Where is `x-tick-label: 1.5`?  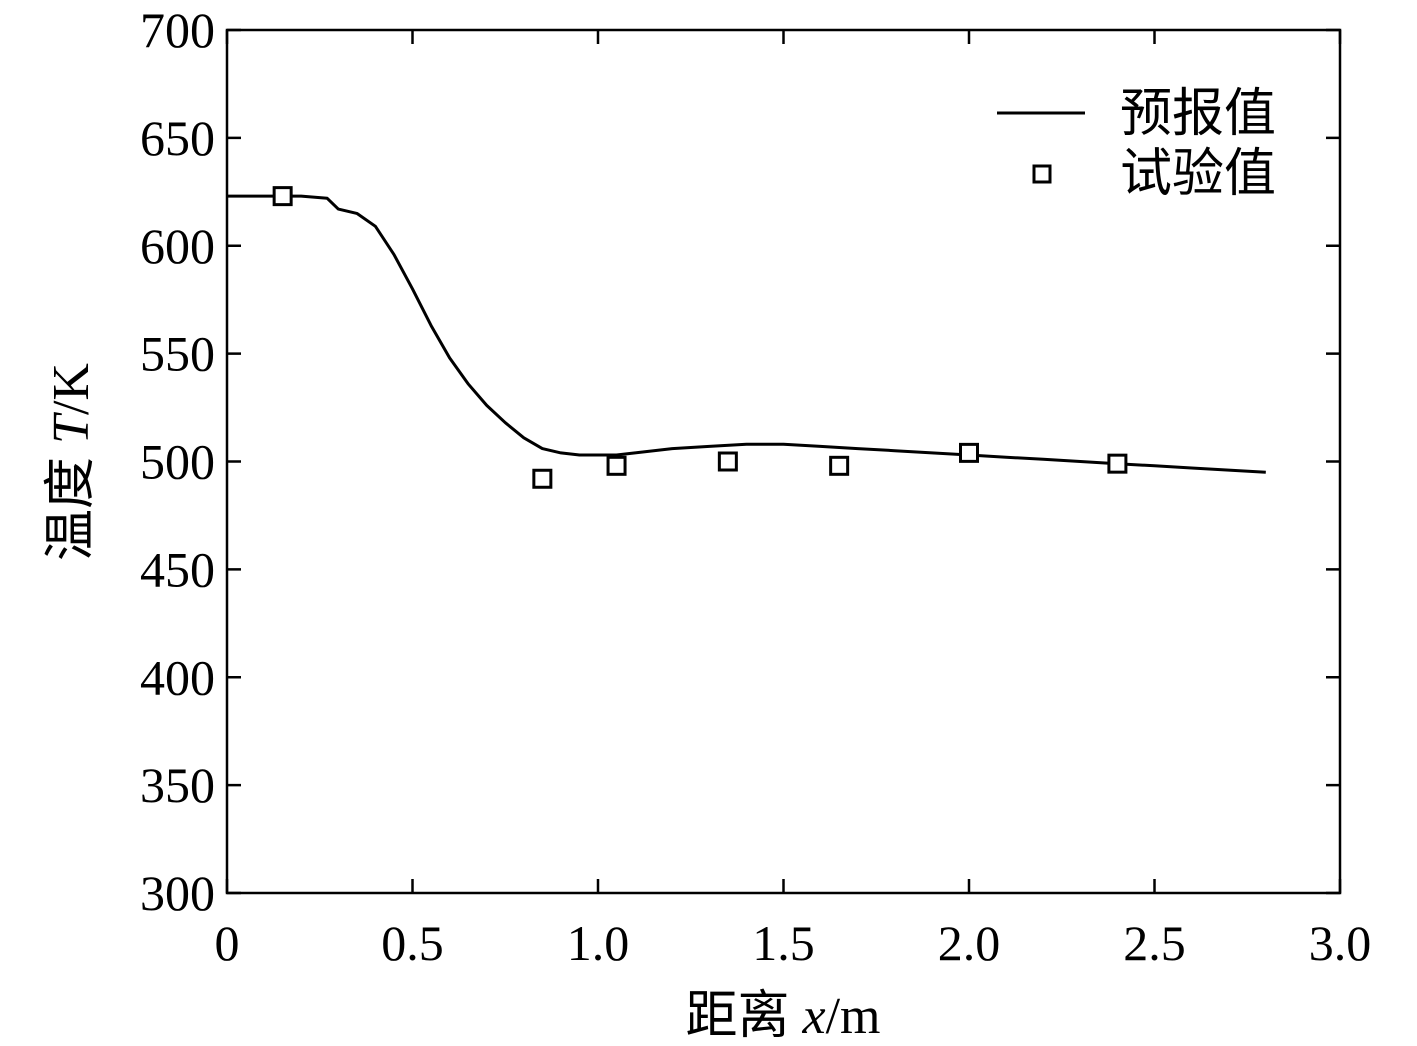
x-tick-label: 1.5 is located at coordinates (783, 943).